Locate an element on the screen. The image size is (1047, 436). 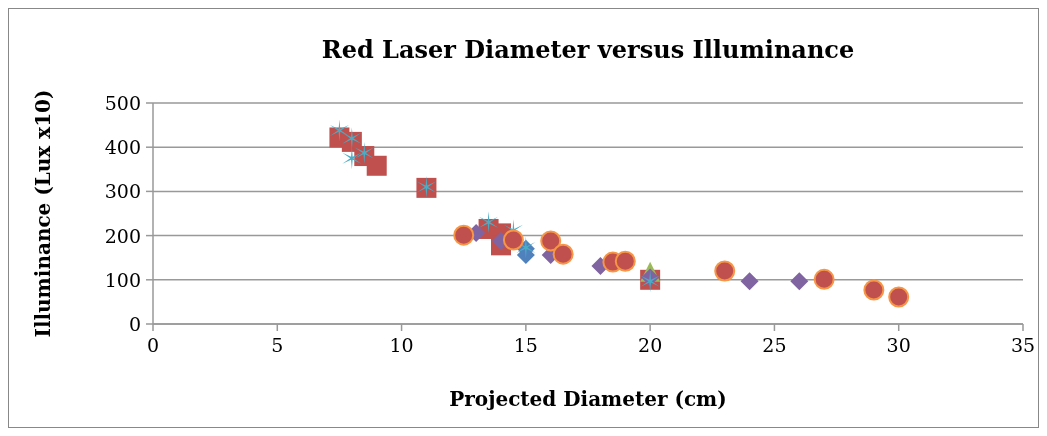
y-tick-label: 200 is located at coordinates (122, 235).